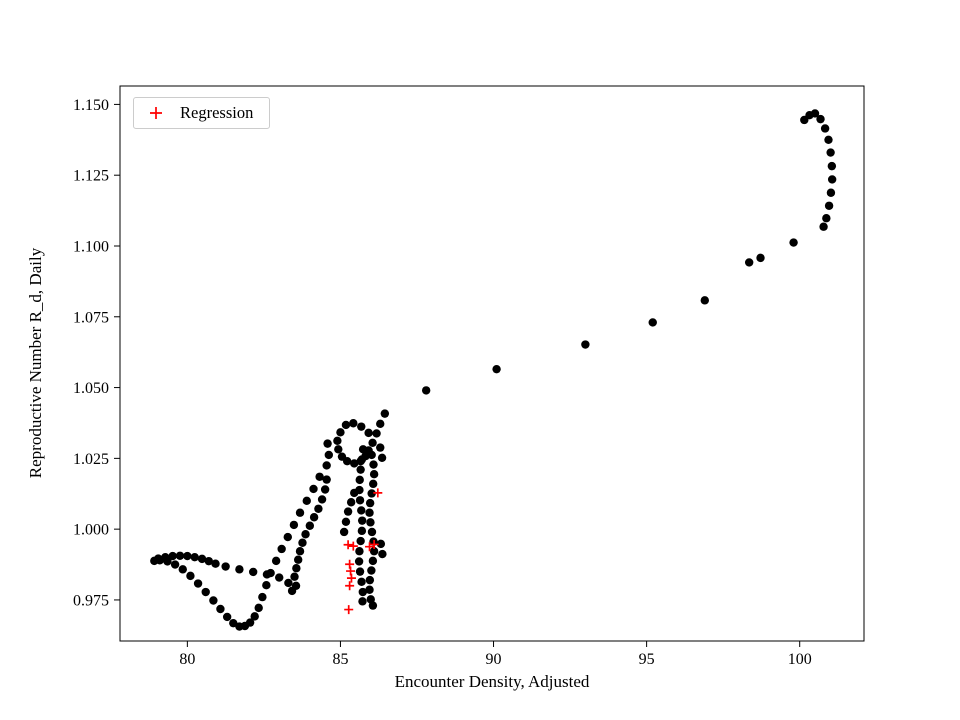  Describe the element at coordinates (35, 363) in the screenshot. I see `y-axis-label: Reproductive Number R_d, Daily` at that location.